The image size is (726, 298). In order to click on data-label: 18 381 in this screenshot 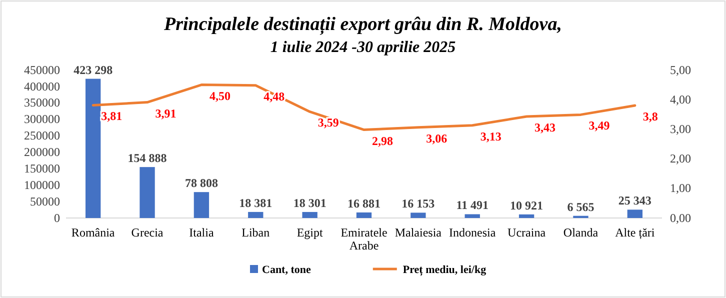, I will do `click(255, 203)`.